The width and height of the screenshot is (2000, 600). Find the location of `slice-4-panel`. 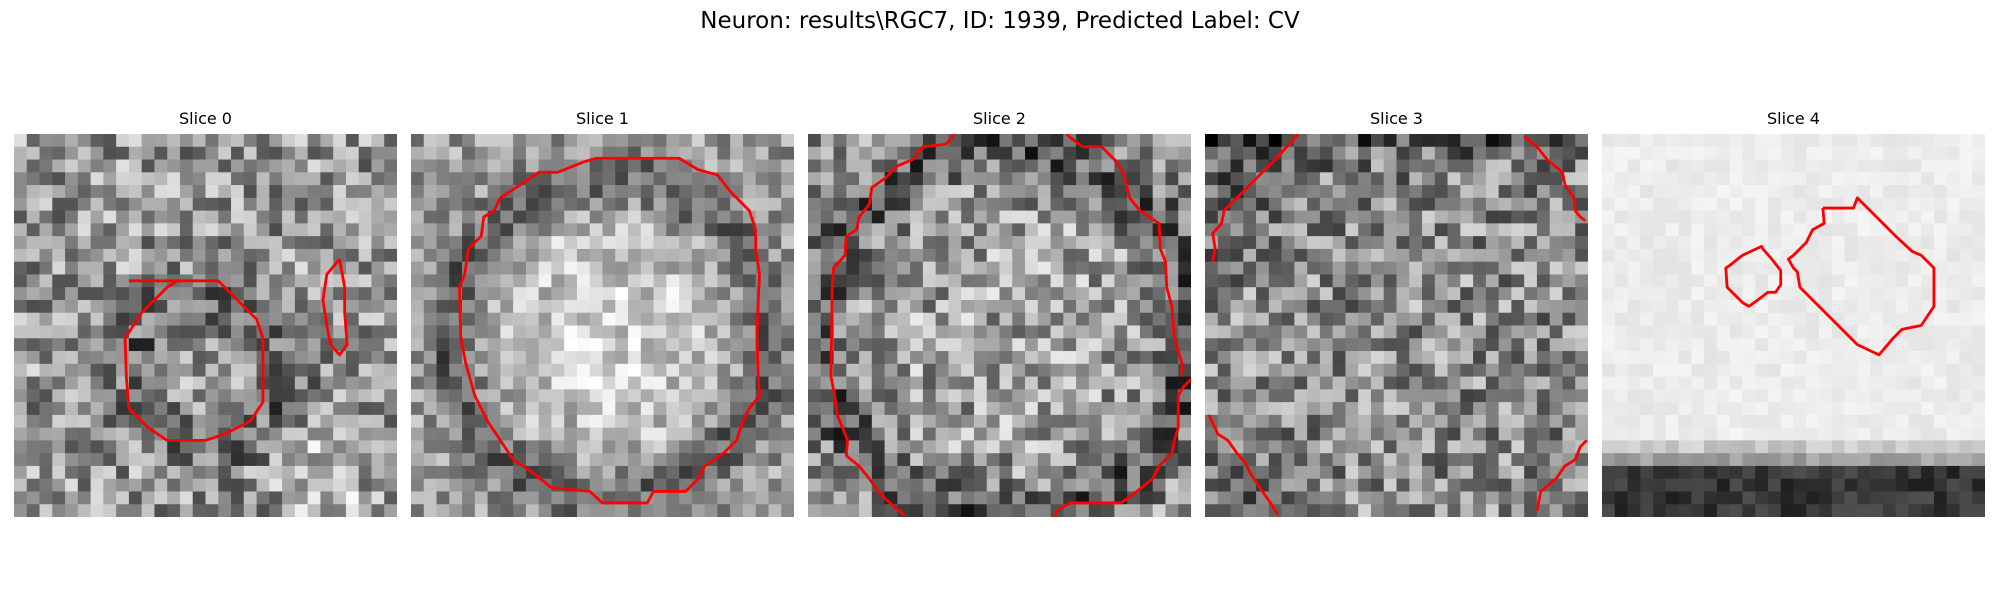

slice-4-panel is located at coordinates (1793, 325).